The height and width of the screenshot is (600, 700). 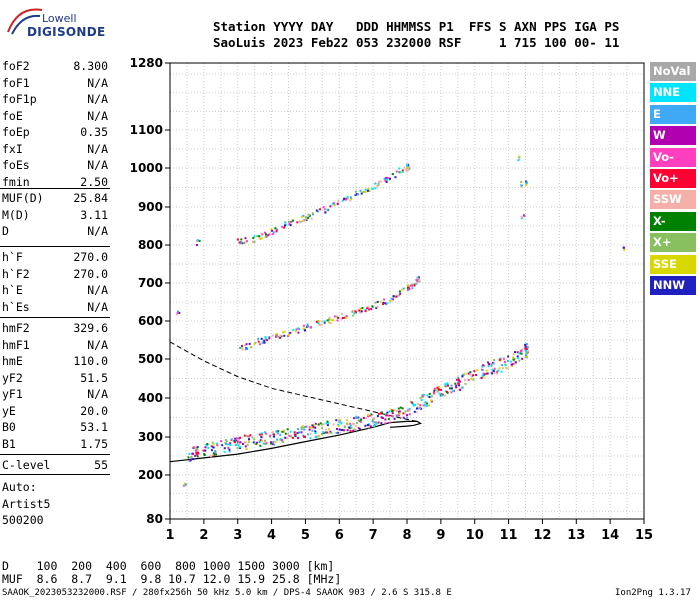 What do you see at coordinates (55, 427) in the screenshot?
I see `param-row: B0 53.1` at bounding box center [55, 427].